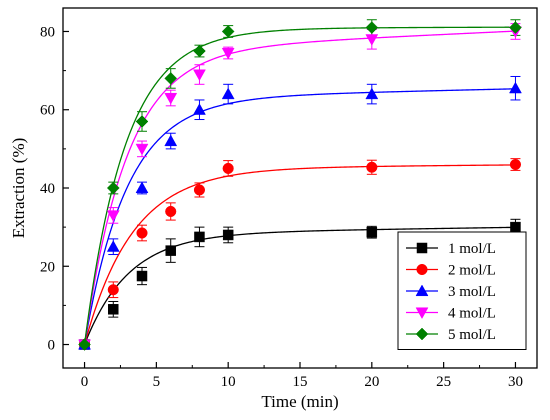  I want to click on y-tick-label: 0, so click(52, 346).